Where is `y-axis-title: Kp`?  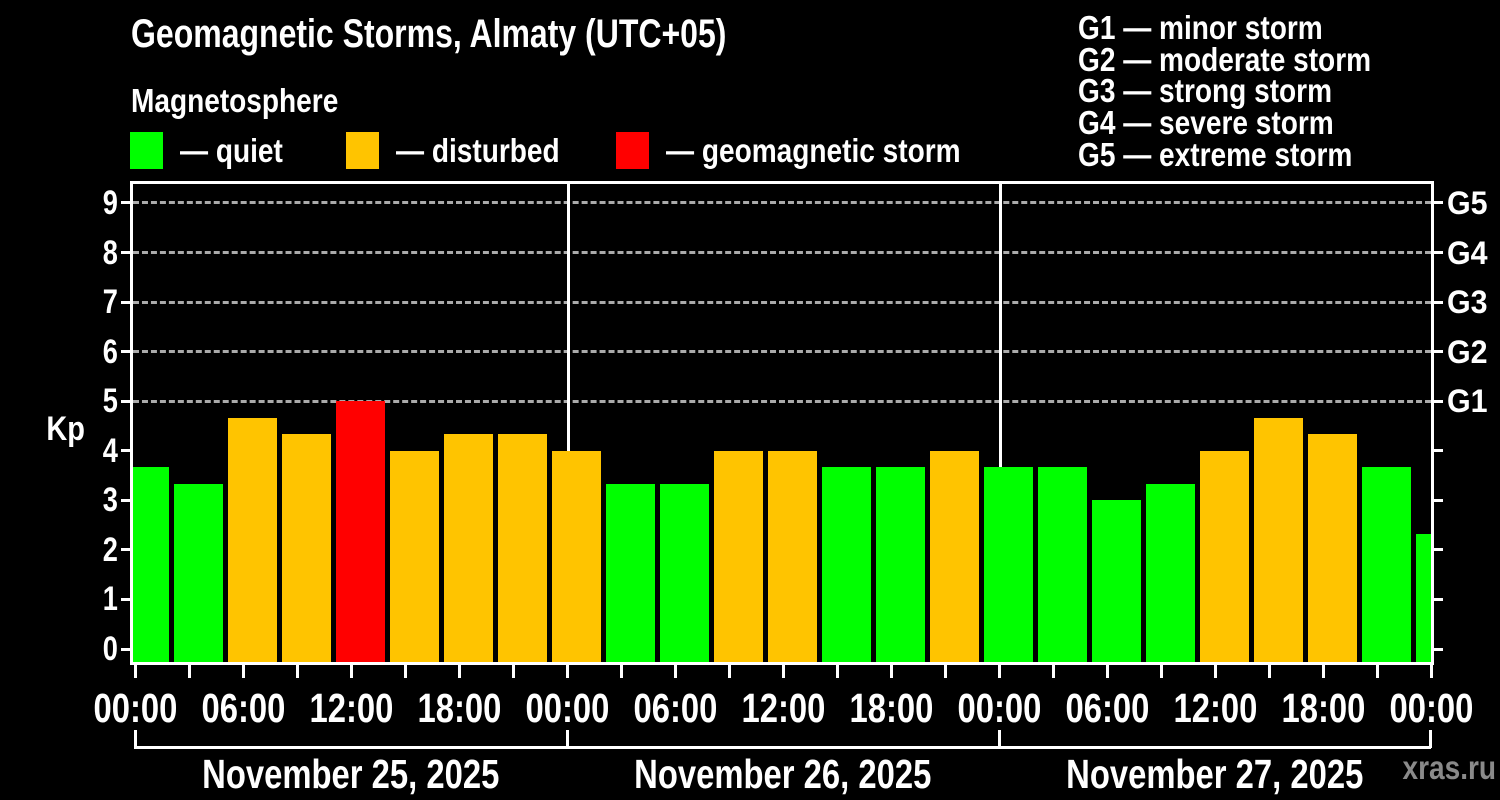
y-axis-title: Kp is located at coordinates (66, 429).